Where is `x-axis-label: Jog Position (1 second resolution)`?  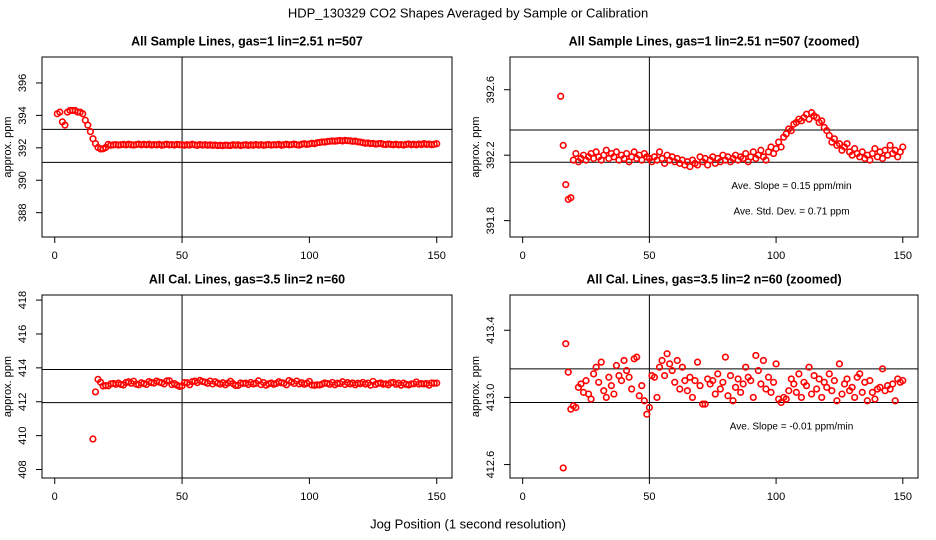
x-axis-label: Jog Position (1 second resolution) is located at coordinates (468, 523).